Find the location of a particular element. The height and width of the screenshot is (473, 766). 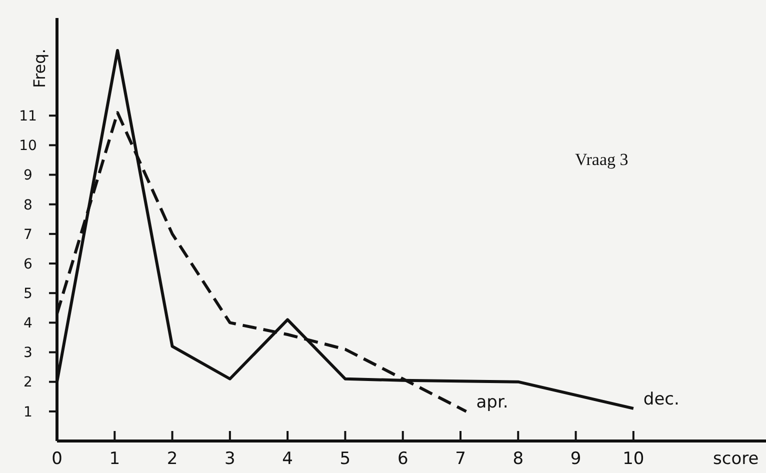

series-label: dec. is located at coordinates (661, 399).